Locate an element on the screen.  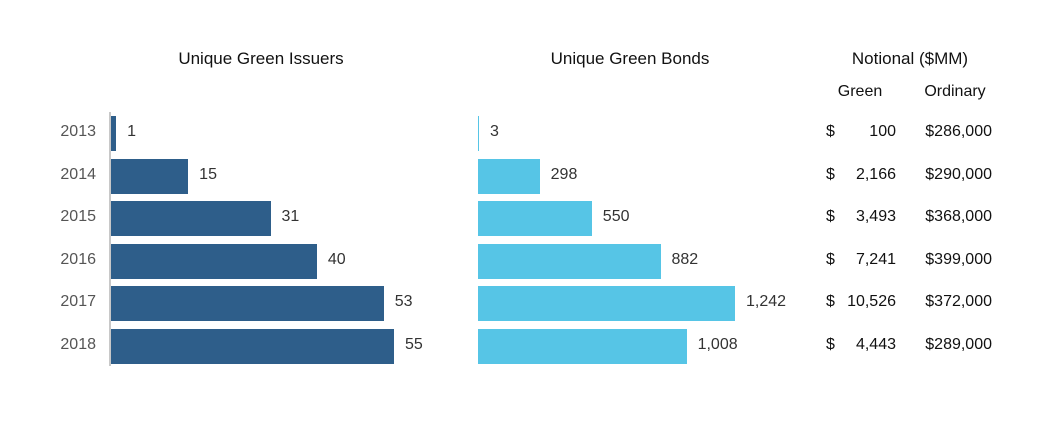
year-label: 2018 is located at coordinates (78, 344).